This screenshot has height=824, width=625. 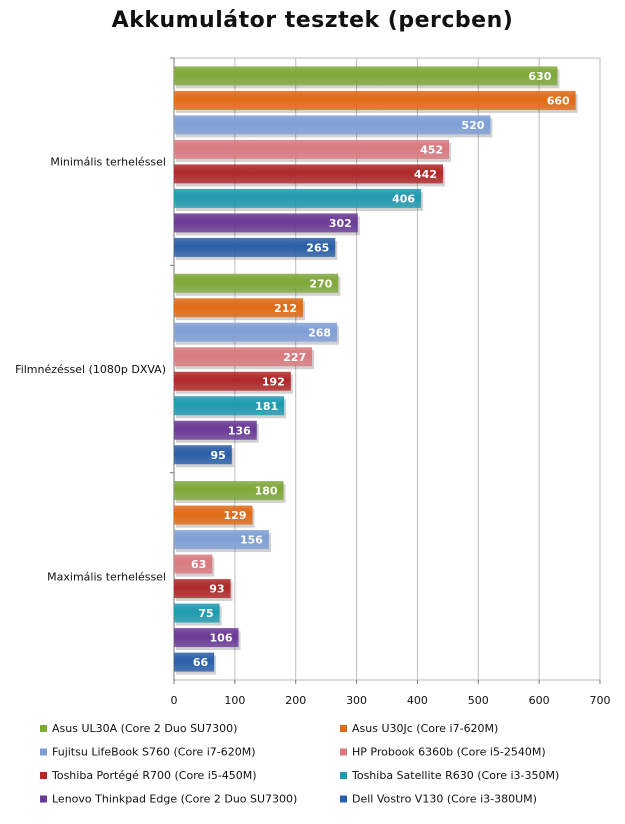 I want to click on data-label: 156, so click(x=251, y=540).